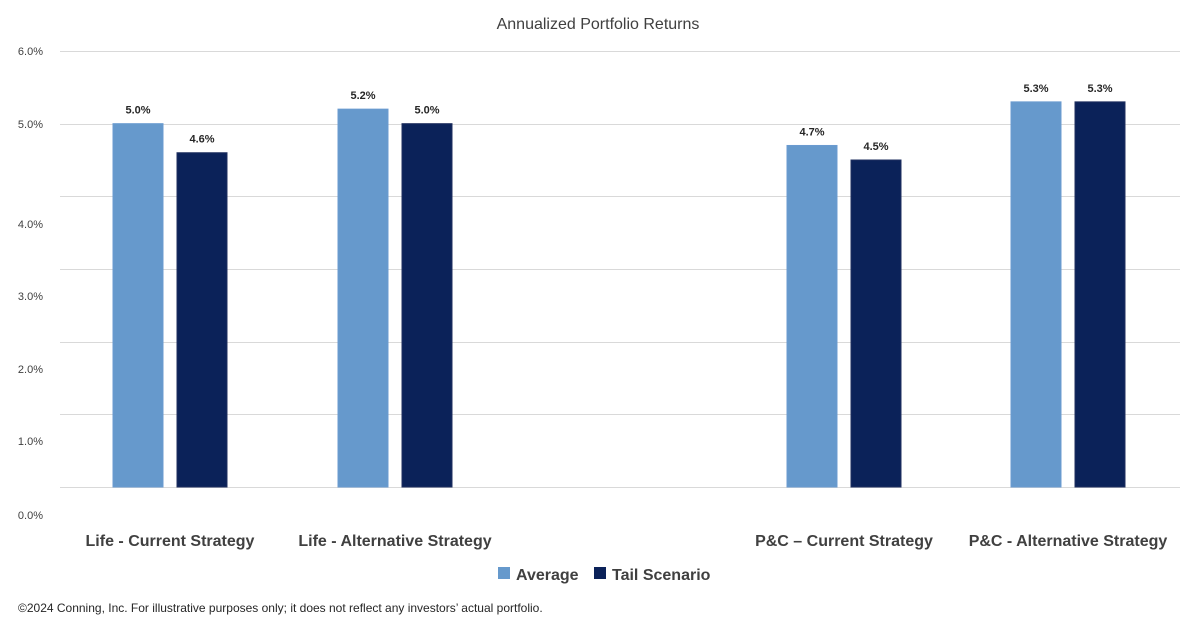  Describe the element at coordinates (547, 575) in the screenshot. I see `legend-label-average: Average` at that location.